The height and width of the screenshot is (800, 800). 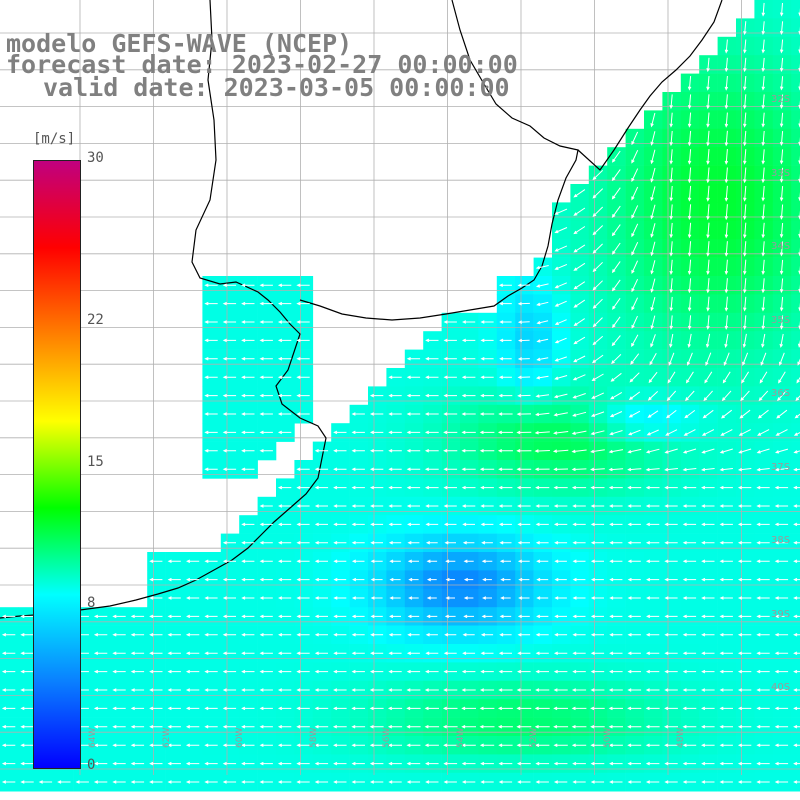 I want to click on colorbar-tick-label: 15, so click(x=95, y=461).